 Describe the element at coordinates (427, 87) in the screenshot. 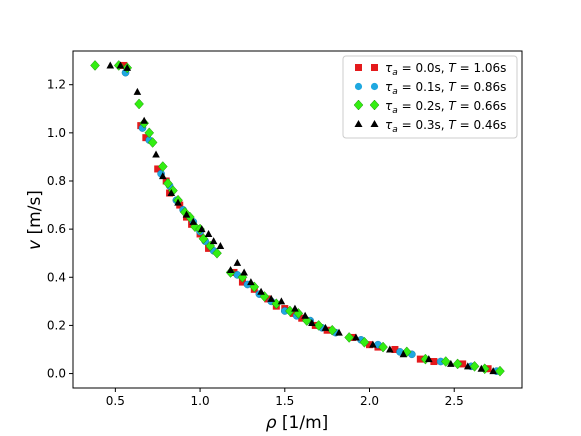

I see `legend-tau-1: 0.1s` at that location.